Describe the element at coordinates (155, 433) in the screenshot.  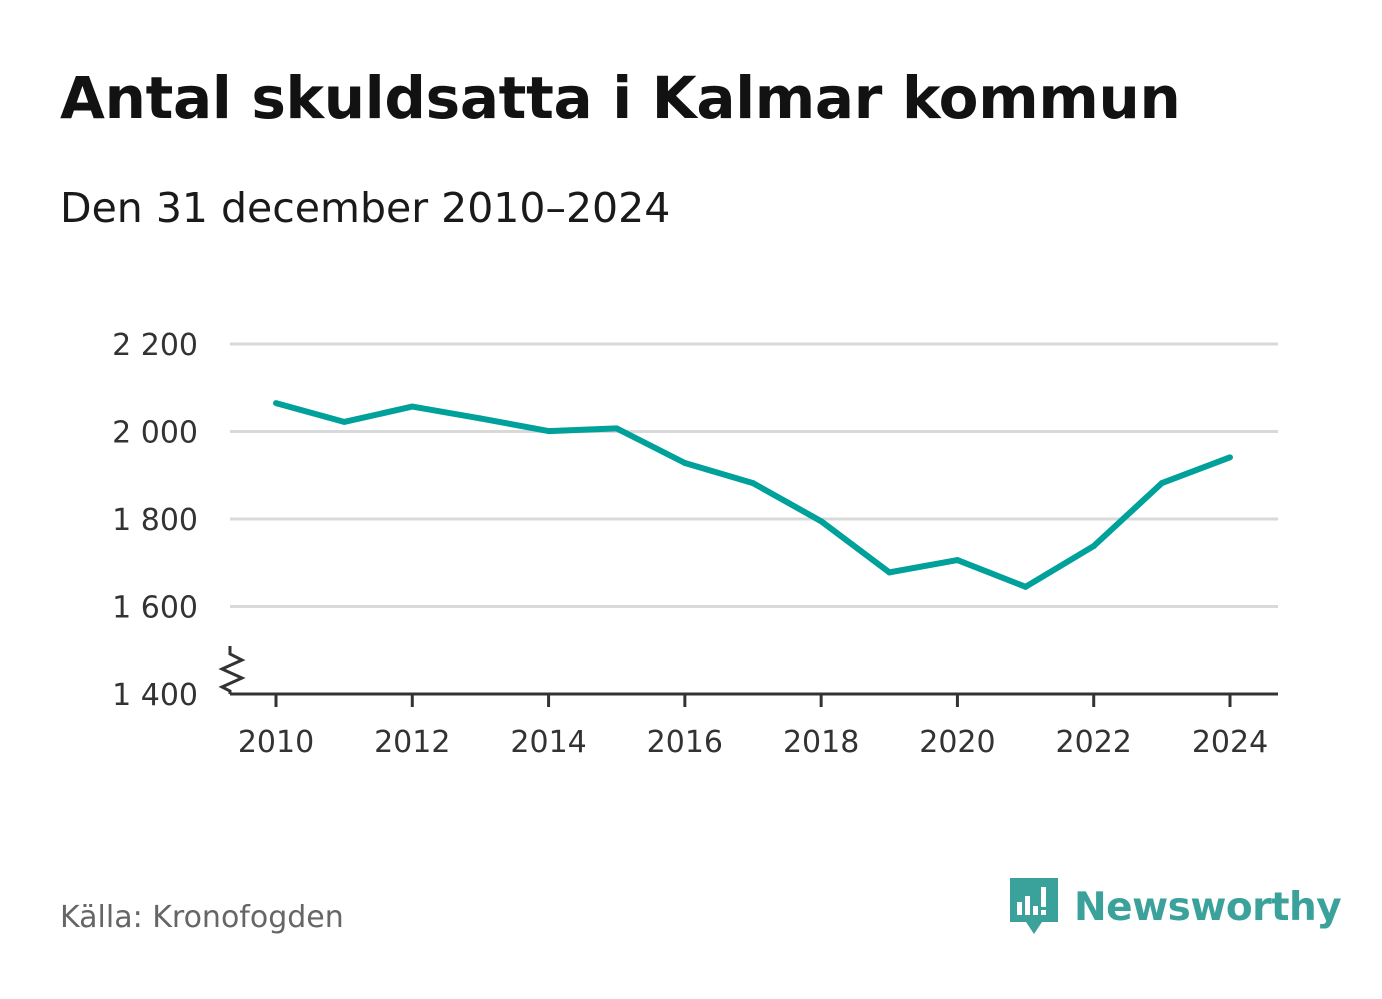
I see `y-tick-label-2000: 2 000` at that location.